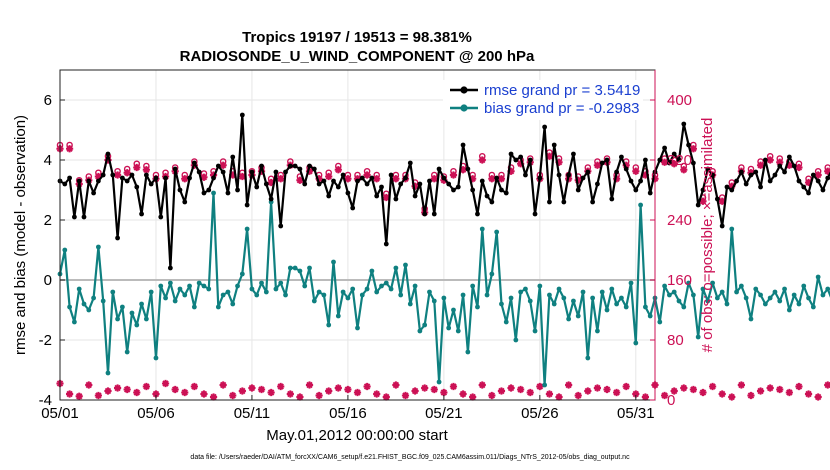 The image size is (830, 470). Describe the element at coordinates (562, 108) in the screenshot. I see `legend-bias-label: bias grand pr = -0.2983` at that location.